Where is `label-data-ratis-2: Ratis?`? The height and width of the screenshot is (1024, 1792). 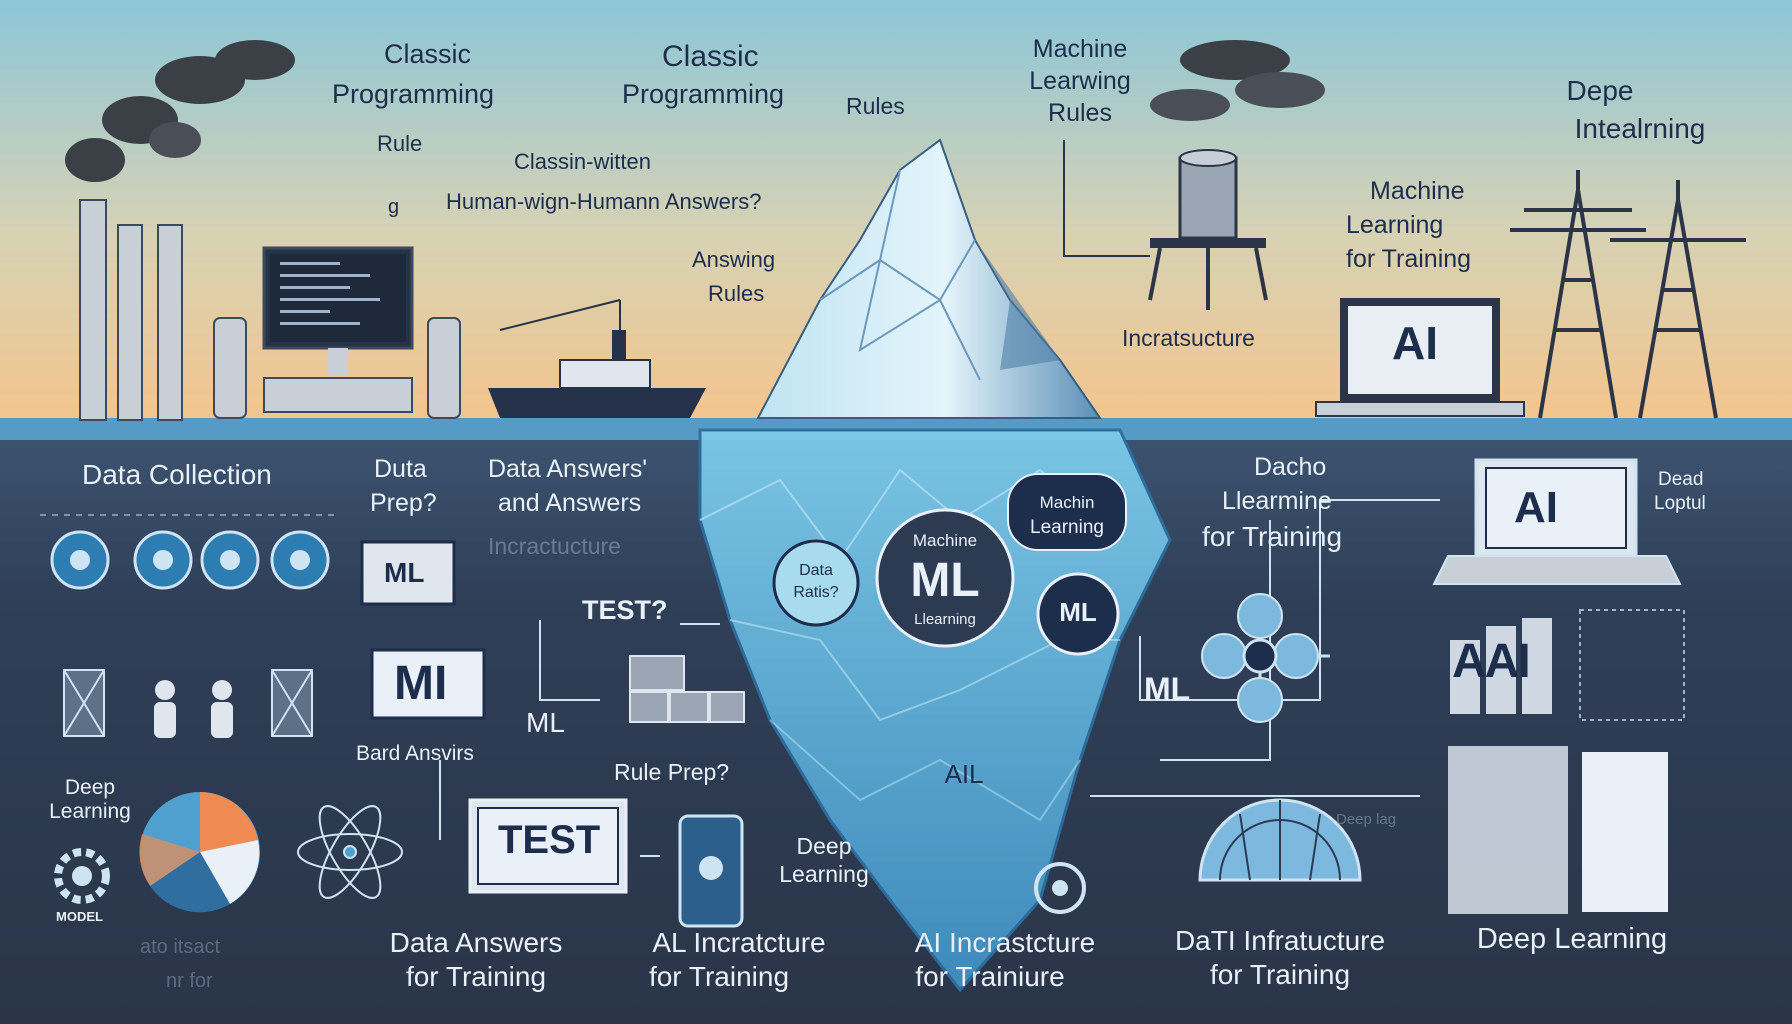
label-data-ratis-2: Ratis? is located at coordinates (816, 592).